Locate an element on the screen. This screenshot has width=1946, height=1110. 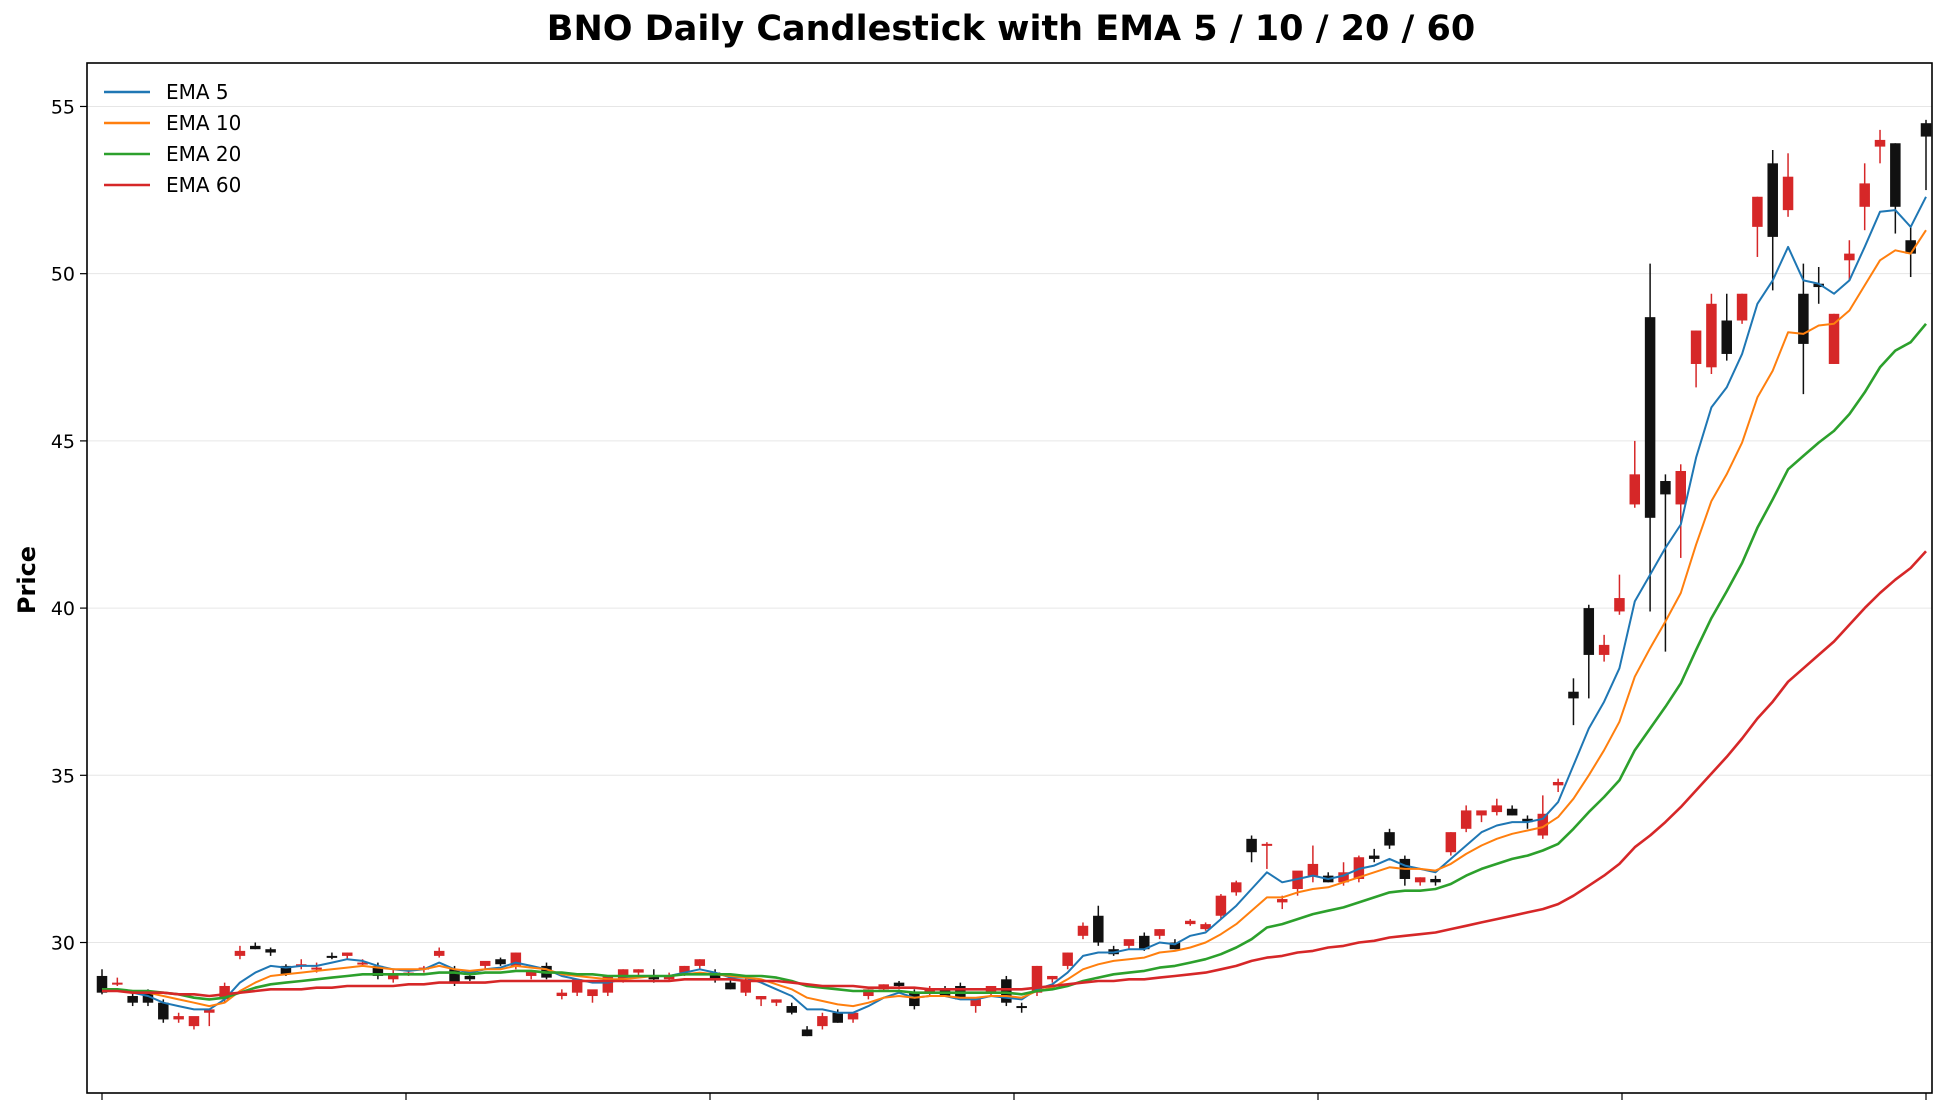
y-tick-label: 50 is located at coordinates (63, 275).